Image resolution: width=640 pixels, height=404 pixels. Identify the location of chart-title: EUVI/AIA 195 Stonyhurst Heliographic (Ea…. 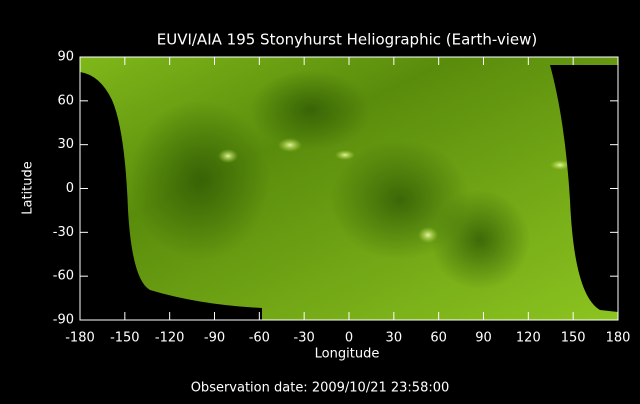
(347, 40).